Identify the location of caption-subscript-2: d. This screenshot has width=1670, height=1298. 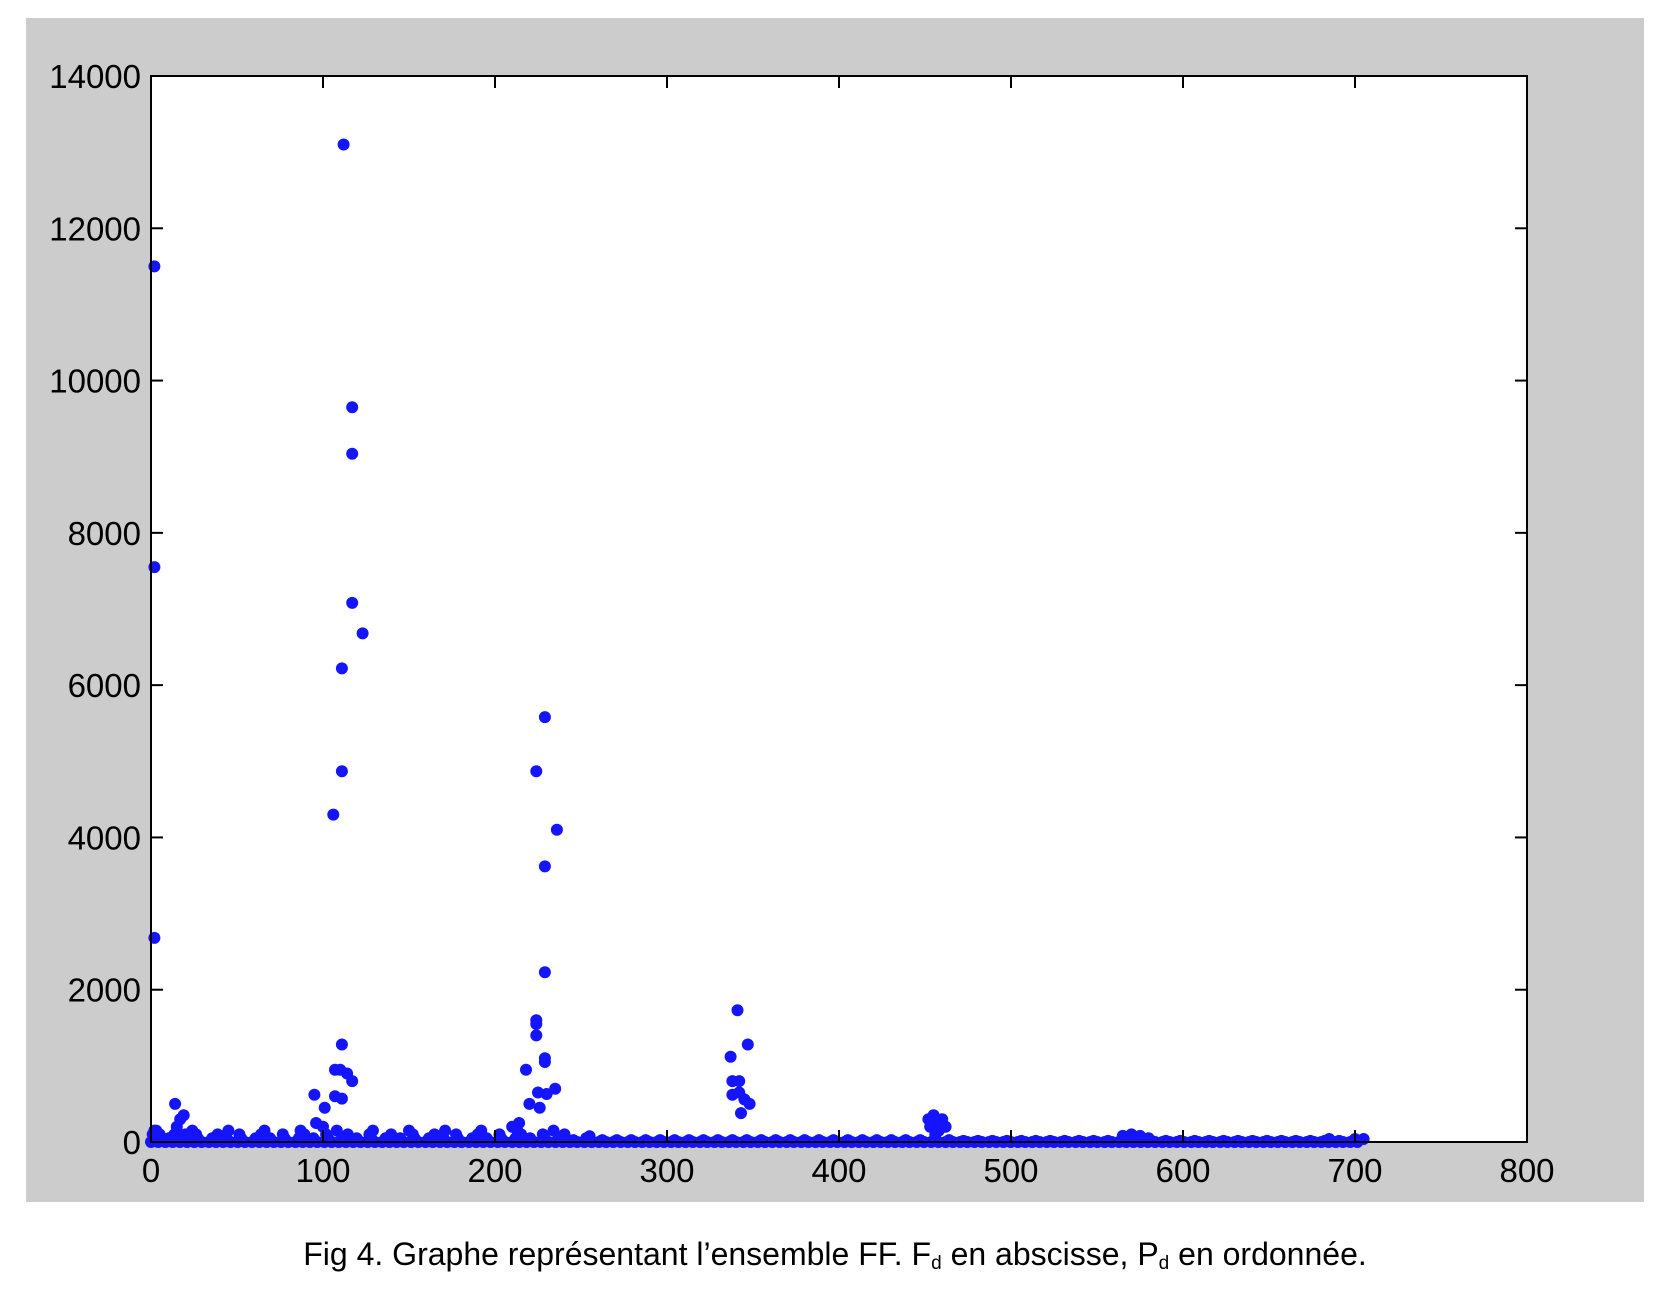
(1164, 1263).